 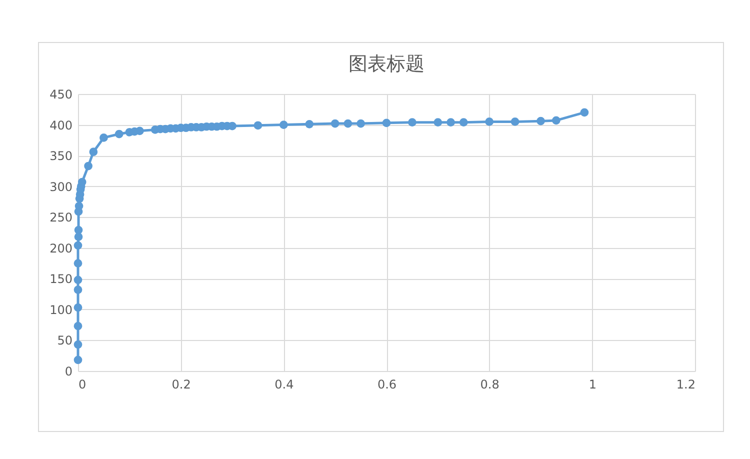 I want to click on y-tick-label: 350, so click(x=61, y=156).